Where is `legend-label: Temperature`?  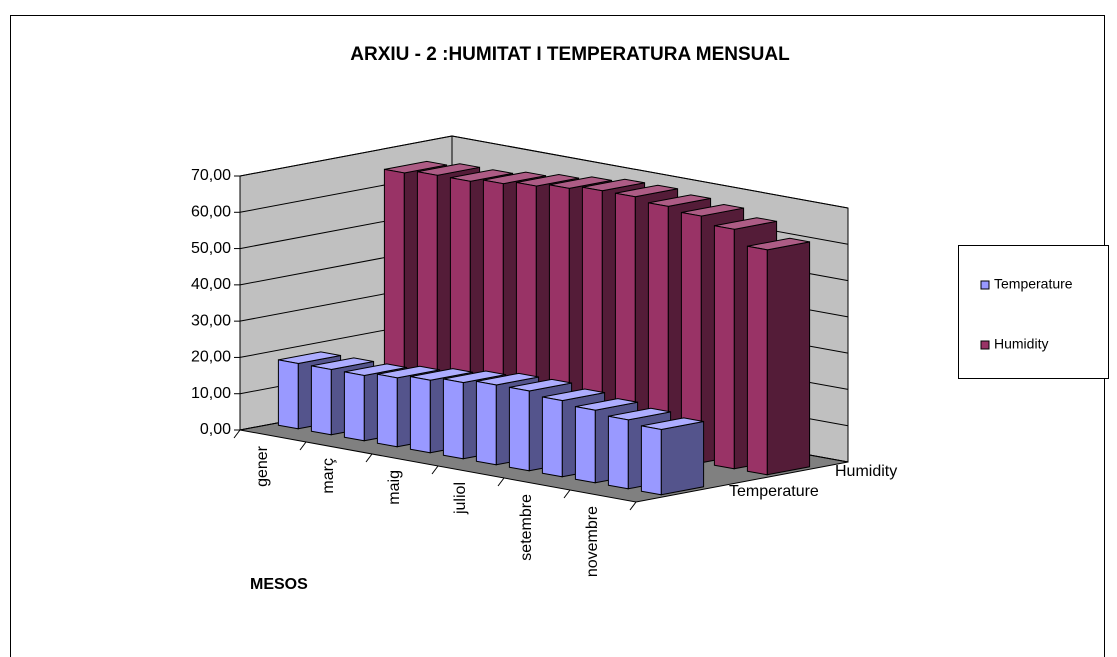
legend-label: Temperature is located at coordinates (1033, 284).